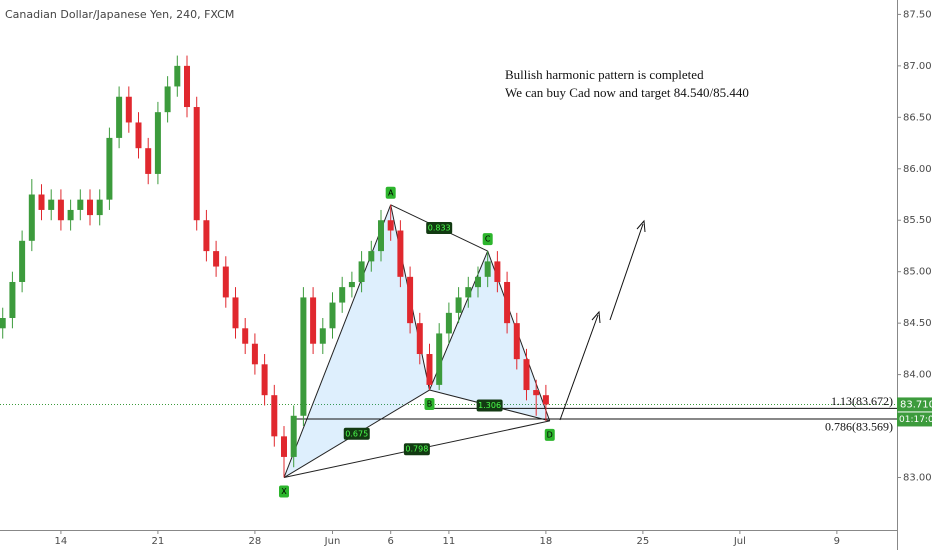 The image size is (932, 550). What do you see at coordinates (859, 427) in the screenshot?
I see `level-label: 0.786(83.569)` at bounding box center [859, 427].